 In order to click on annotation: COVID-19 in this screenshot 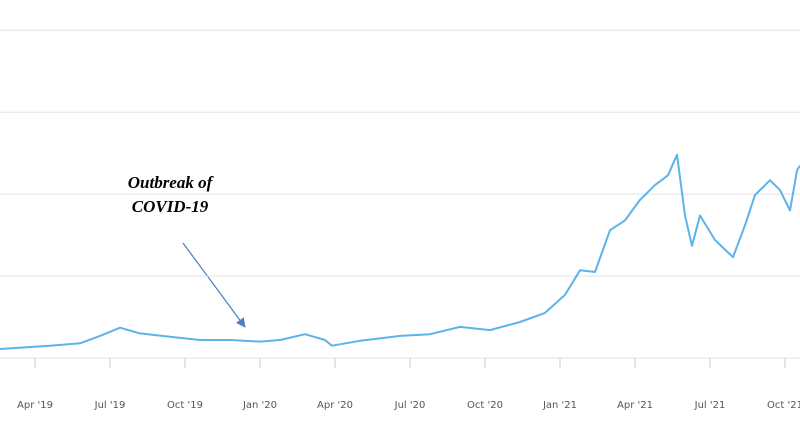, I will do `click(170, 206)`.